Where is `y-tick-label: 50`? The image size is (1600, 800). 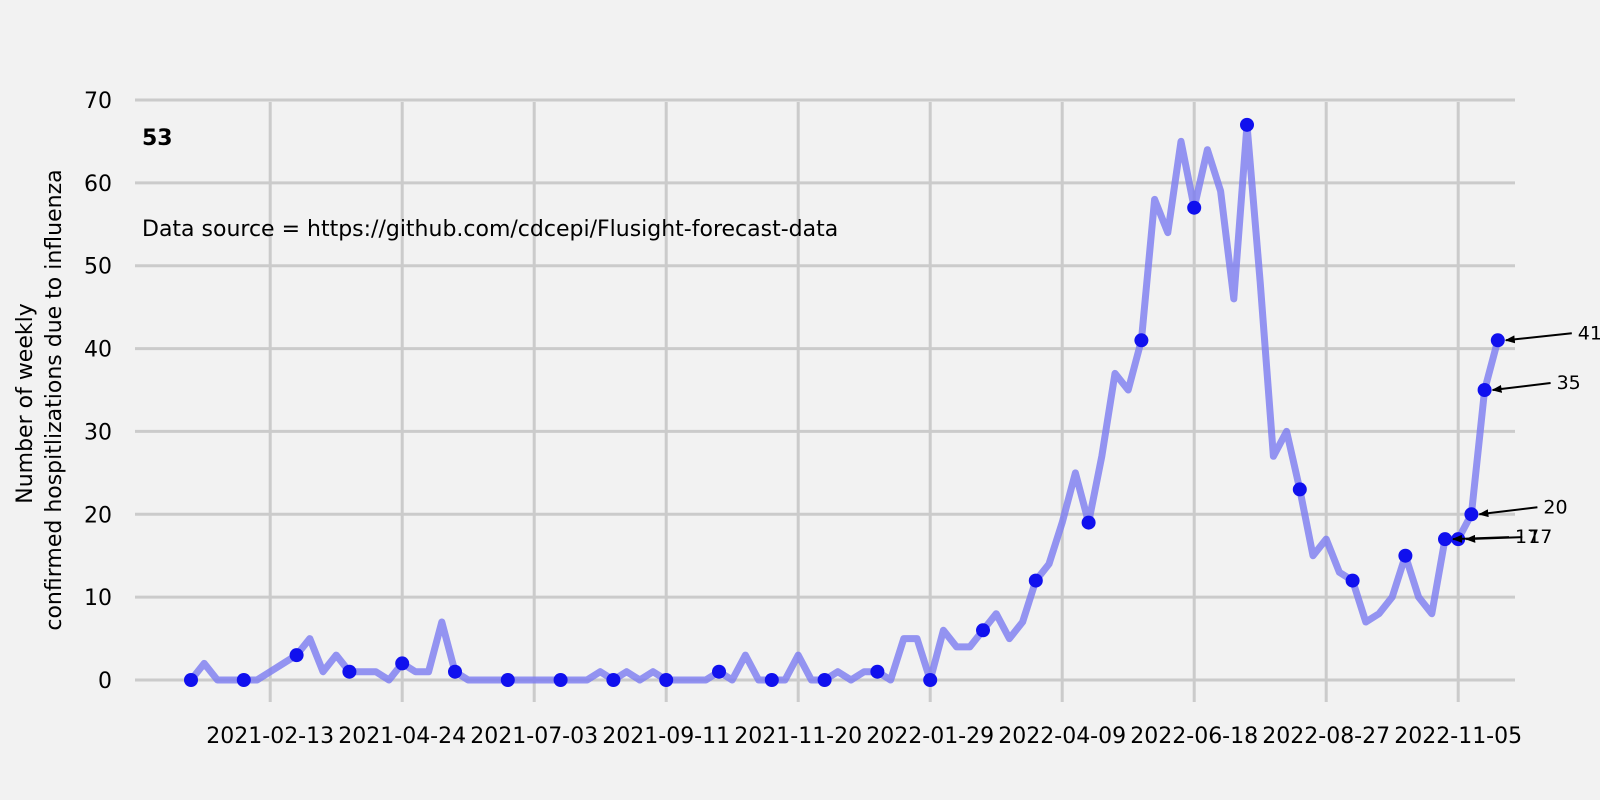
y-tick-label: 50 is located at coordinates (98, 267).